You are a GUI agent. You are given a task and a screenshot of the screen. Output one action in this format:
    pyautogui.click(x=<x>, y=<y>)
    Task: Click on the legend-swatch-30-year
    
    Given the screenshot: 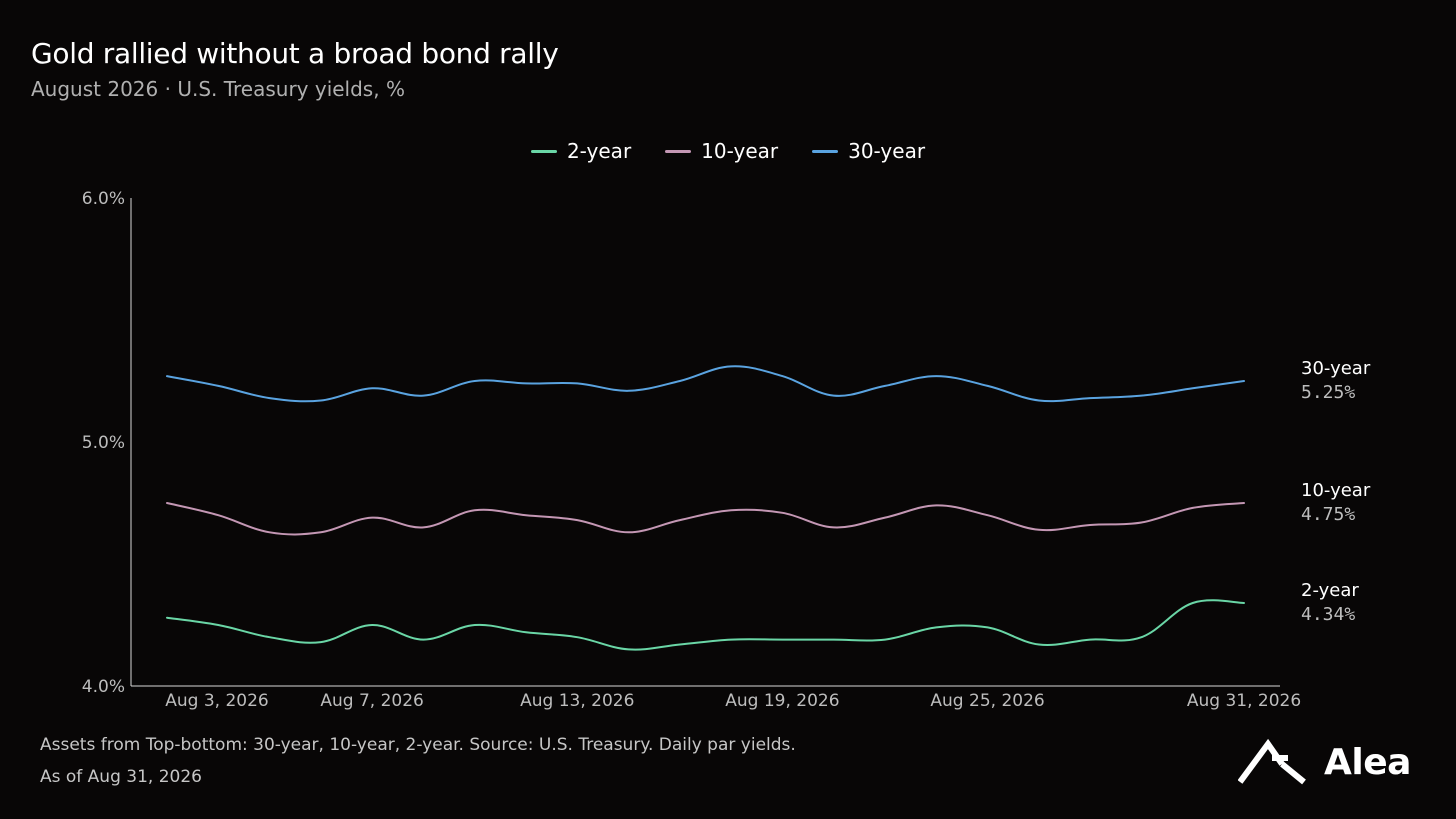 What is the action you would take?
    pyautogui.click(x=825, y=151)
    